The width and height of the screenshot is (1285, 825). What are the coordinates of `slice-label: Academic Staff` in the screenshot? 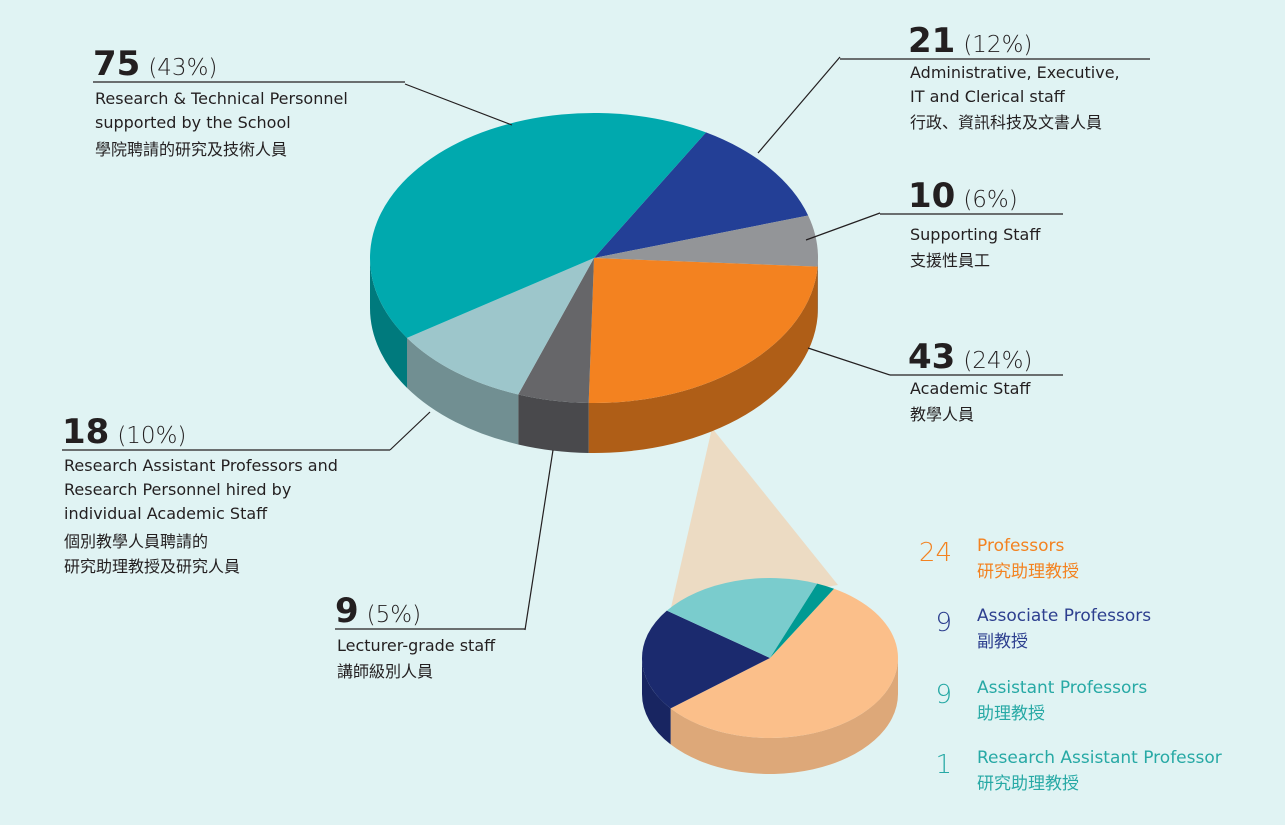 It's located at (970, 388).